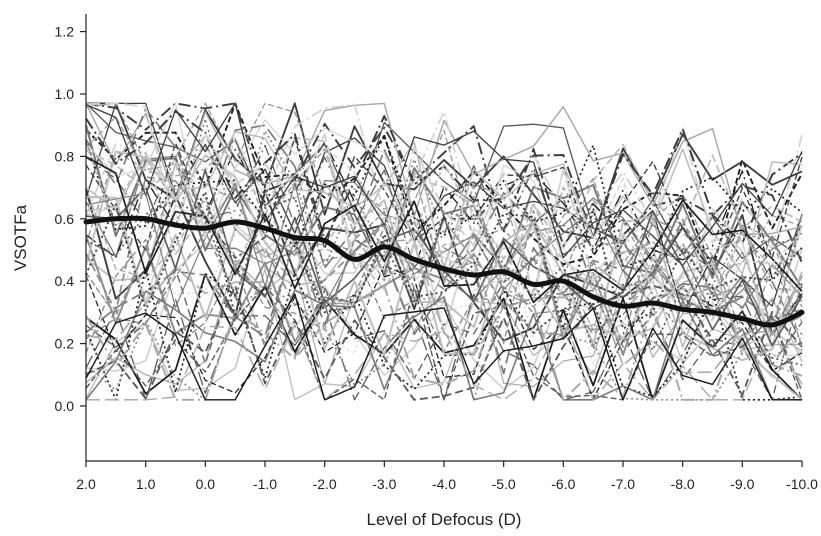 The height and width of the screenshot is (536, 821). I want to click on x-tick-label: -9.0, so click(742, 484).